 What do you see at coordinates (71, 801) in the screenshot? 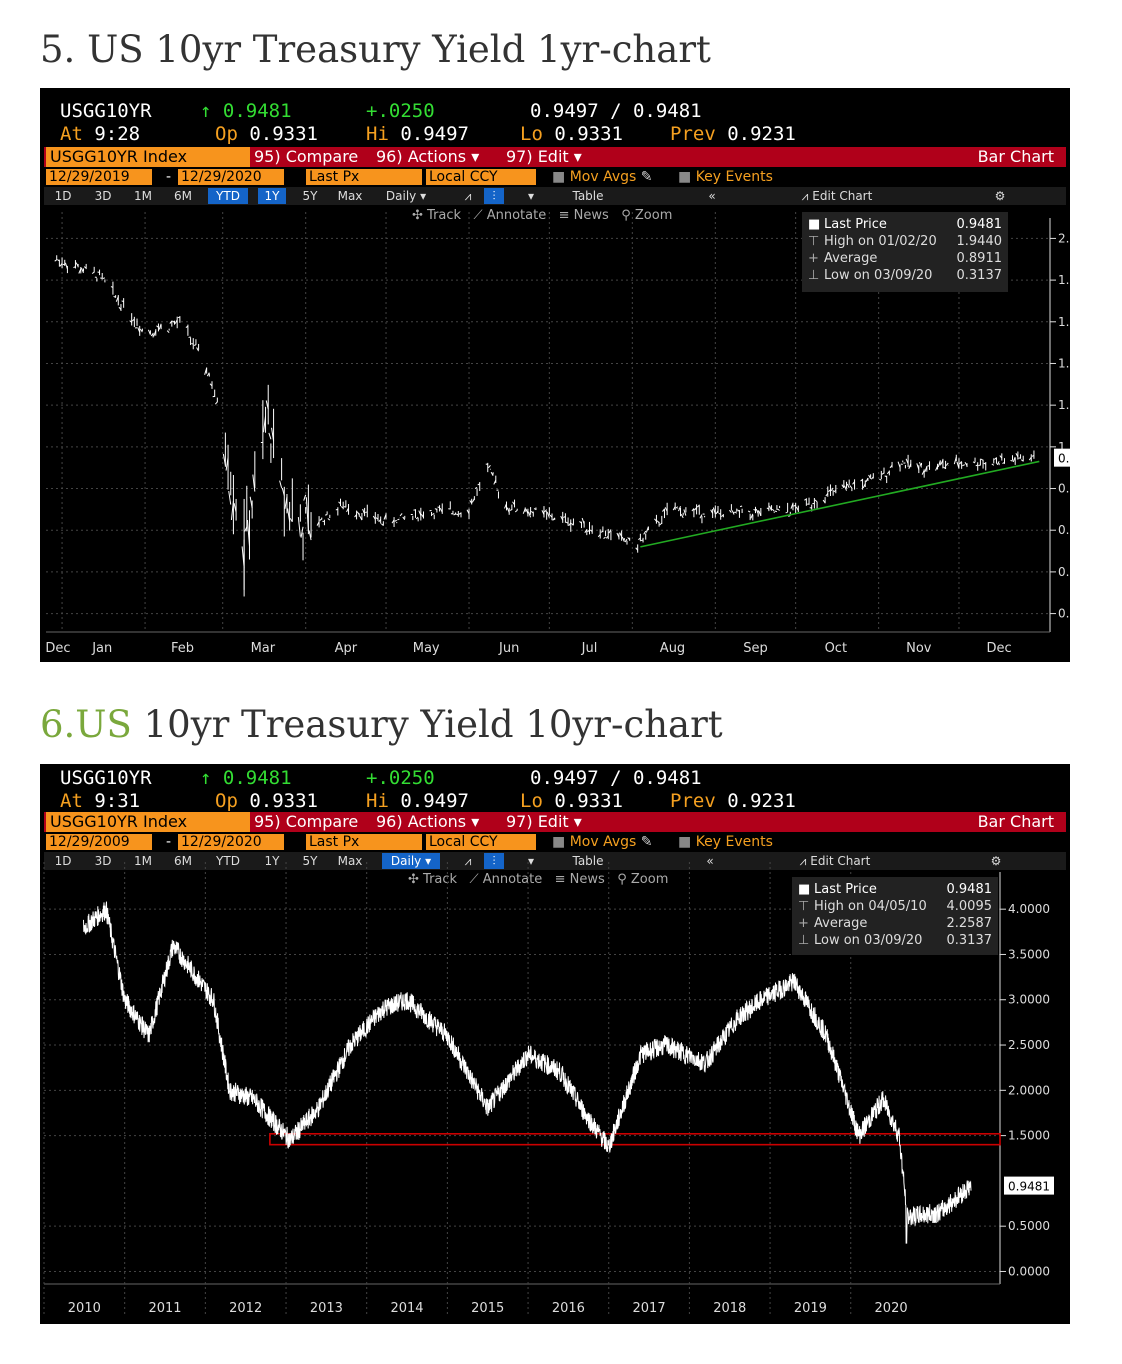
I see `at-label: At` at bounding box center [71, 801].